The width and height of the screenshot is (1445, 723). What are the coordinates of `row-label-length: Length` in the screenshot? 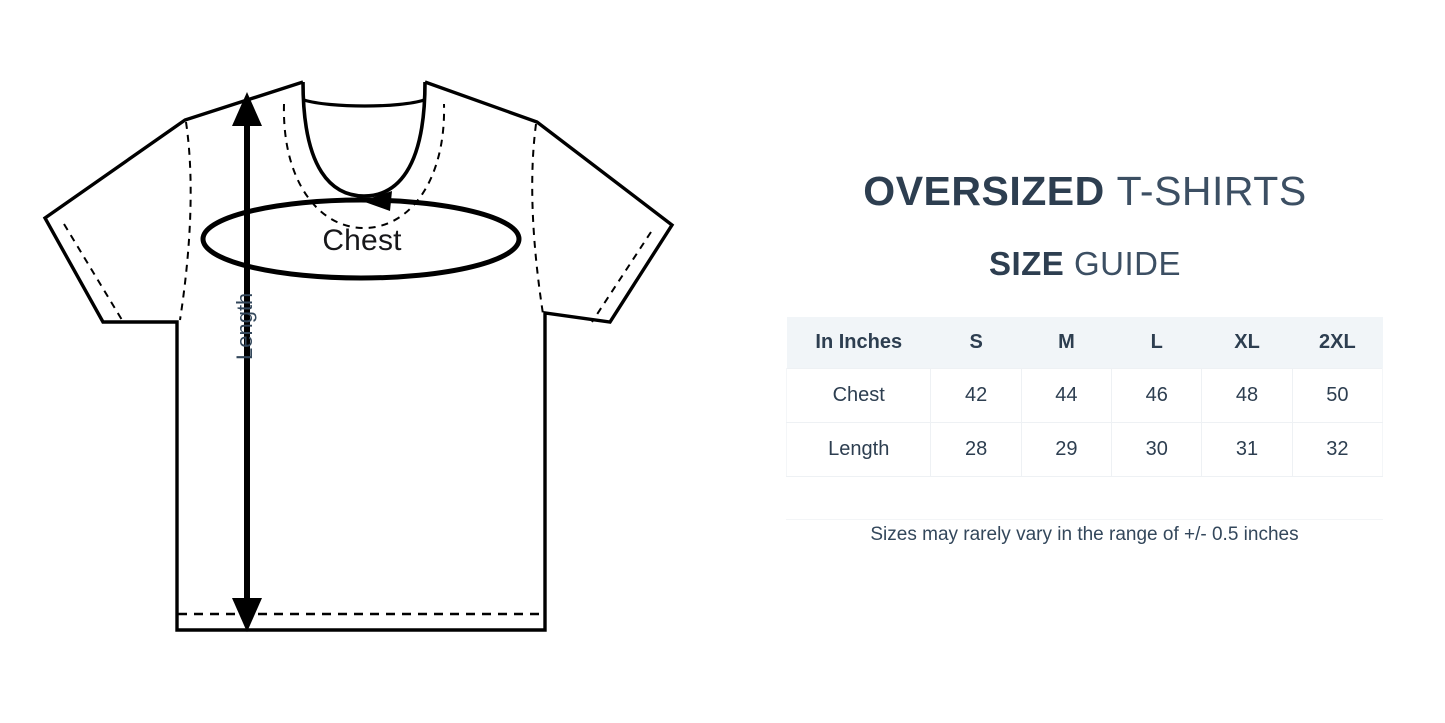 It's located at (858, 449).